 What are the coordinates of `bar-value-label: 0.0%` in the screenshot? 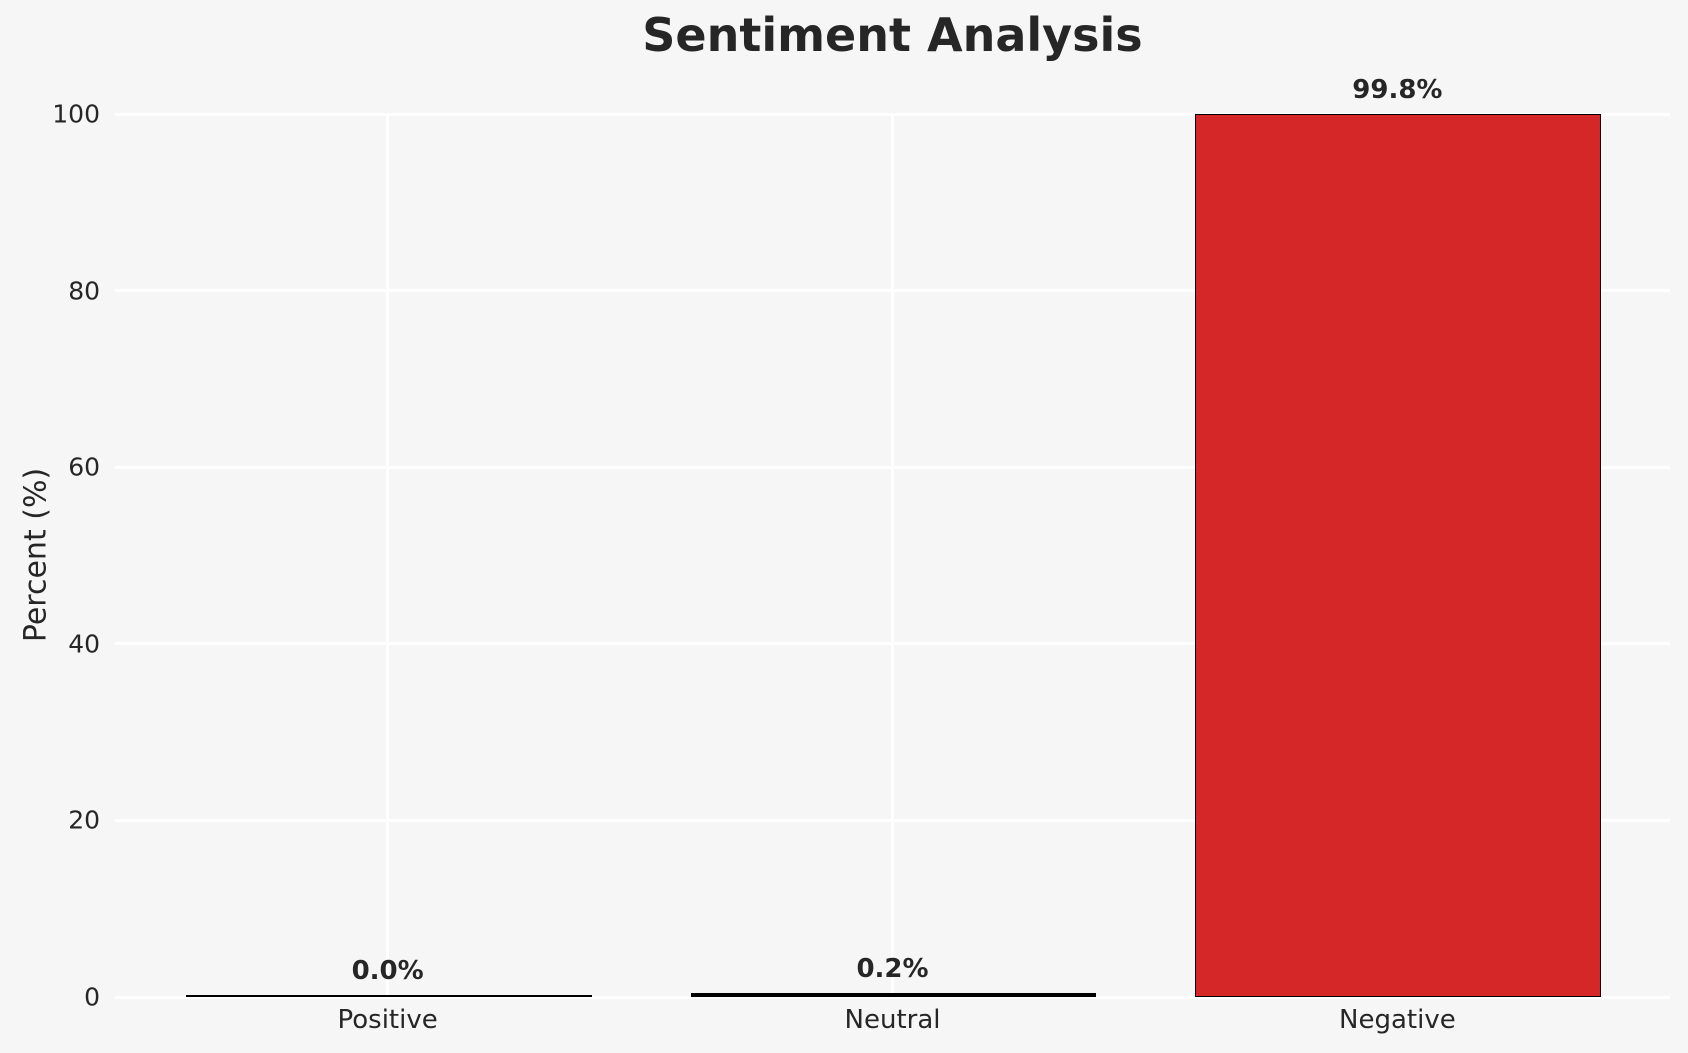 It's located at (387, 971).